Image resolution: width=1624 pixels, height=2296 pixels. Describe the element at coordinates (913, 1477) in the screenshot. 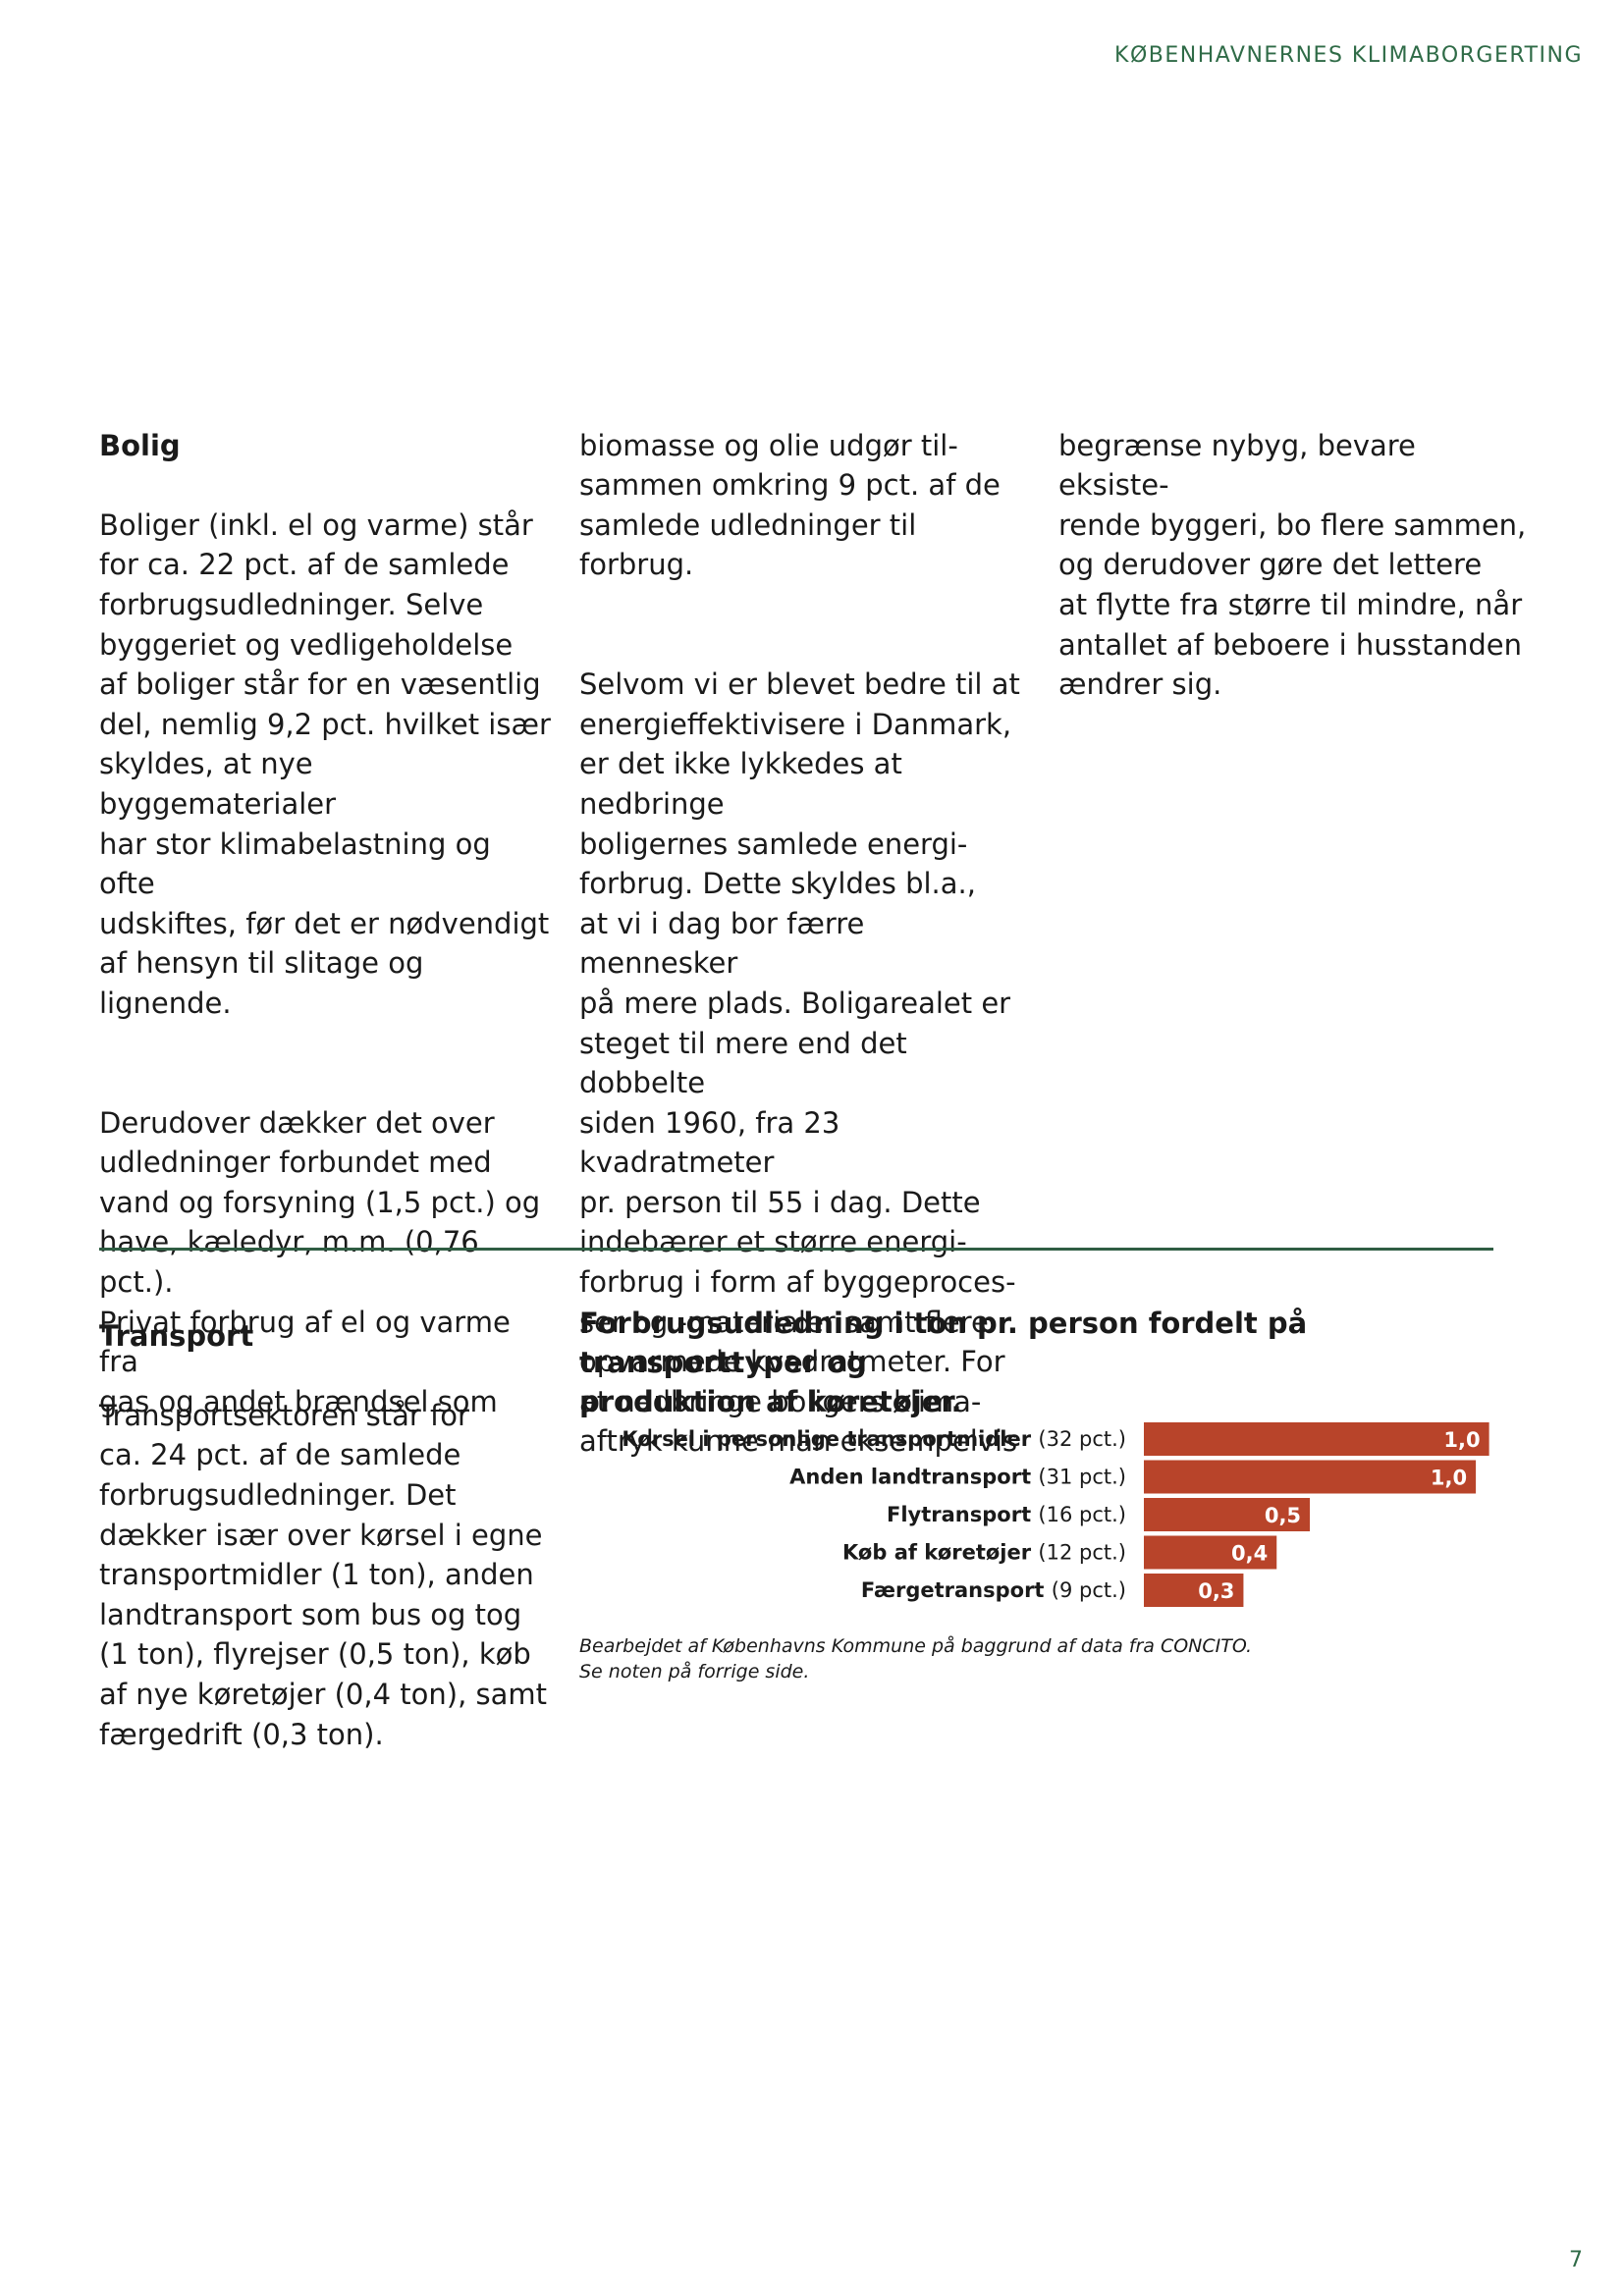

I see `category-name: Anden landtransport` at that location.